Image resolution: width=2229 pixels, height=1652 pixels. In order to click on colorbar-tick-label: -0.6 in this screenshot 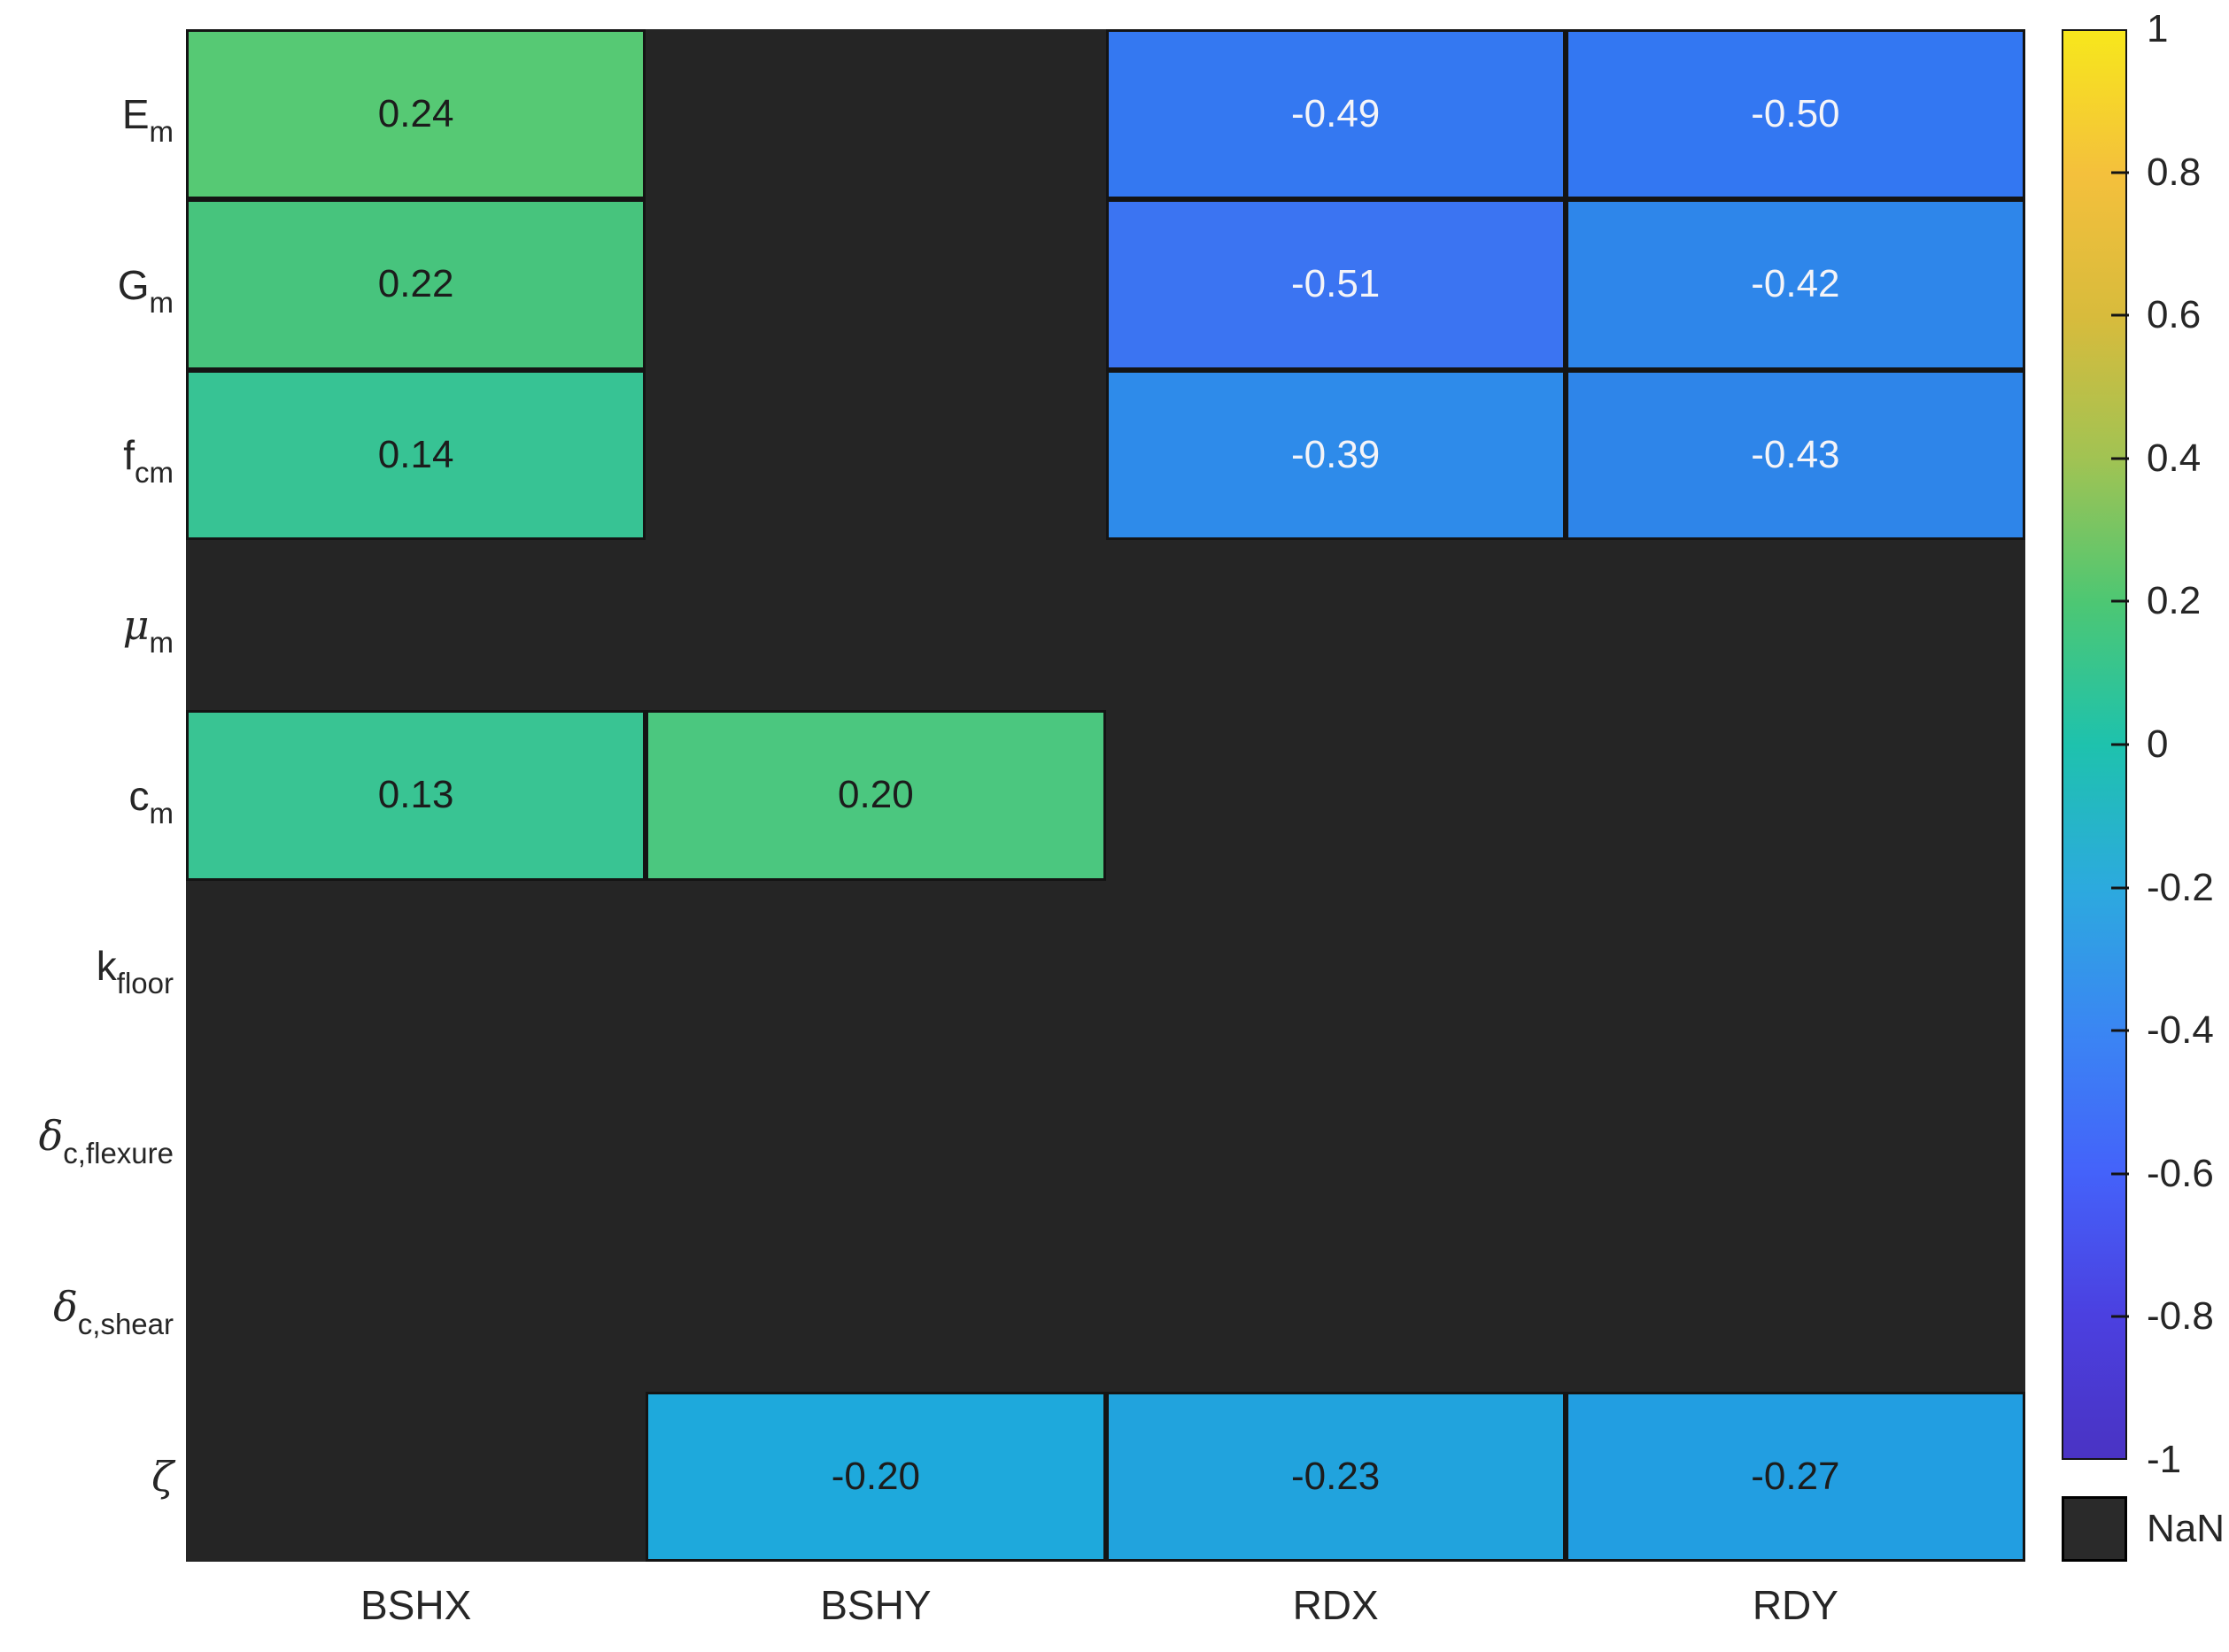, I will do `click(2180, 1173)`.